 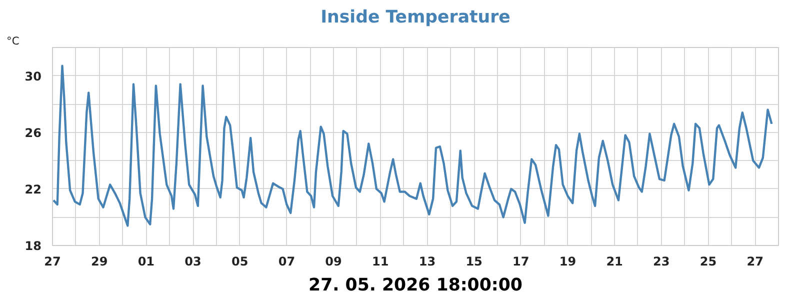 I want to click on y-tick-label: 18, so click(x=33, y=246).